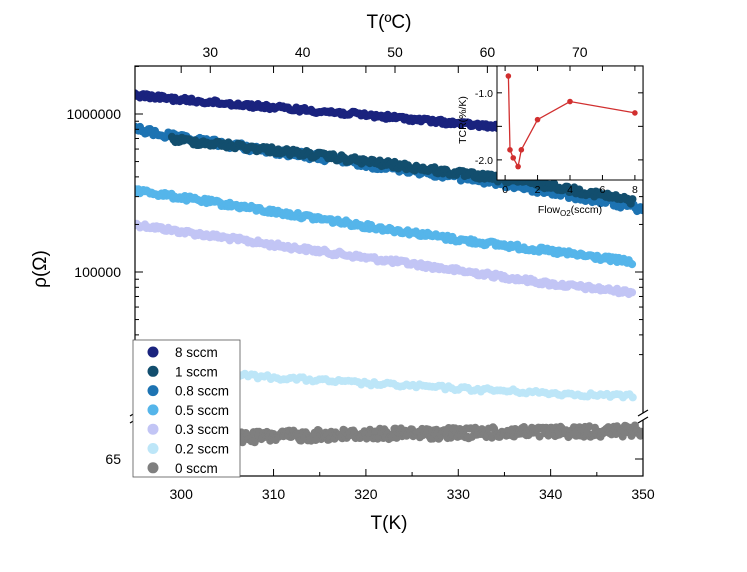 The height and width of the screenshot is (572, 747). I want to click on inset-x-tick-label: 4, so click(570, 190).